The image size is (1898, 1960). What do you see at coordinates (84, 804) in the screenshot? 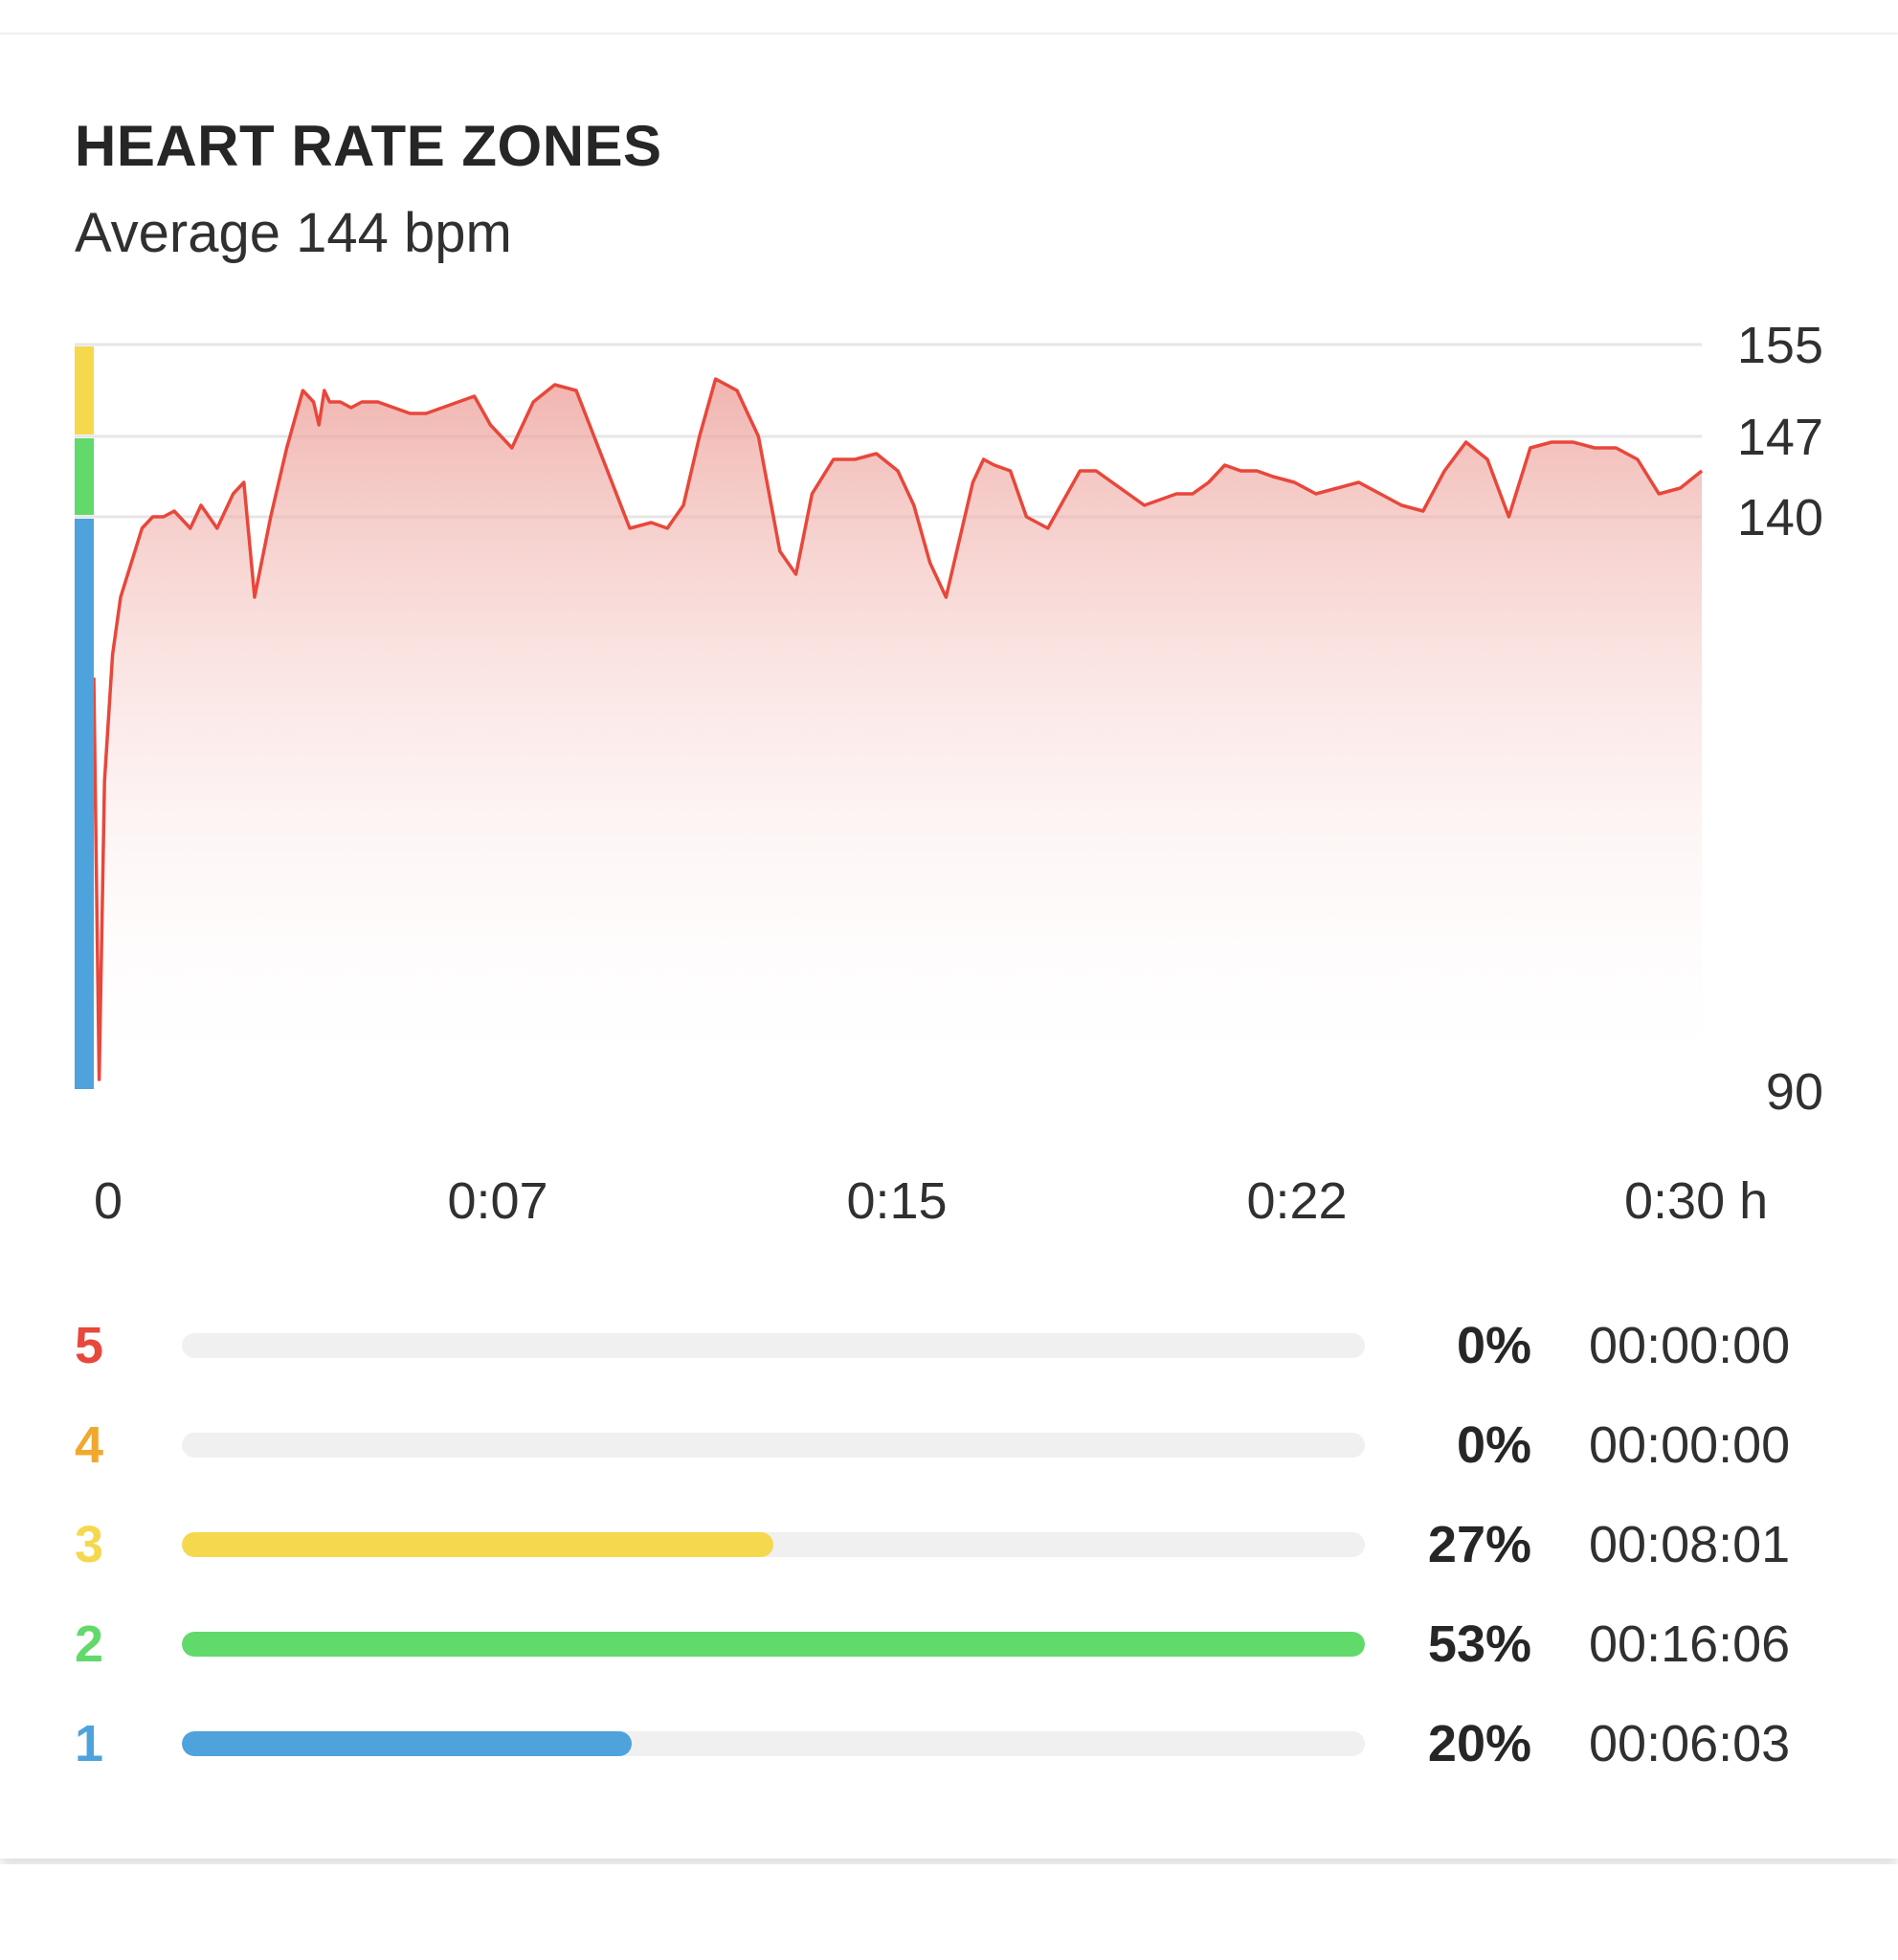
I see `zone-1-band` at bounding box center [84, 804].